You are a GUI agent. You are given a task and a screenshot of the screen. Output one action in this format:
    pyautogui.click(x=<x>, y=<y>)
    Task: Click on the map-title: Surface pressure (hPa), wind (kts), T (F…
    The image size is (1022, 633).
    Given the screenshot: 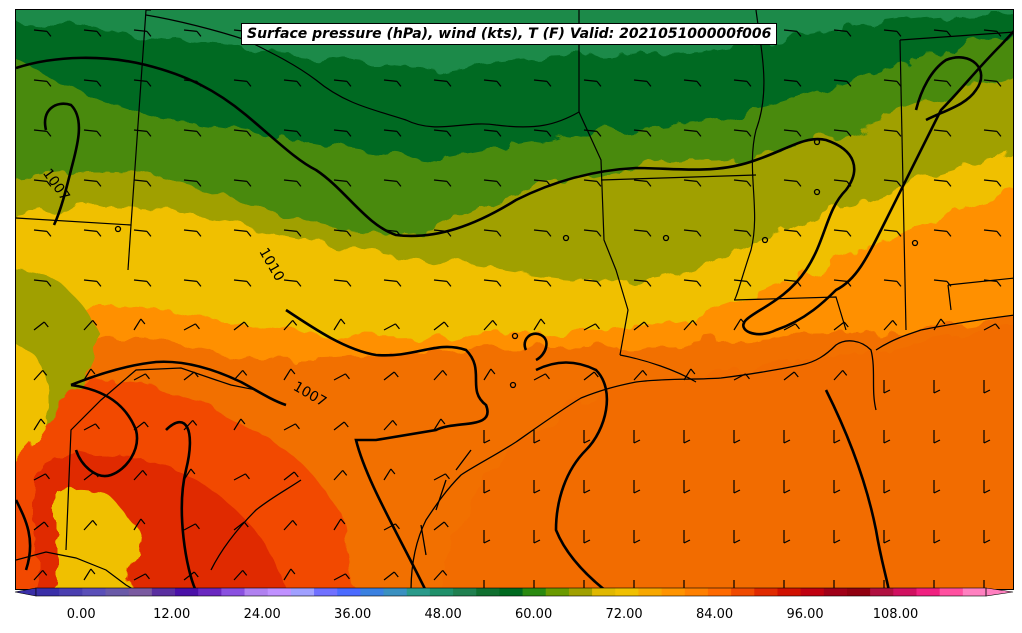 What is the action you would take?
    pyautogui.click(x=509, y=34)
    